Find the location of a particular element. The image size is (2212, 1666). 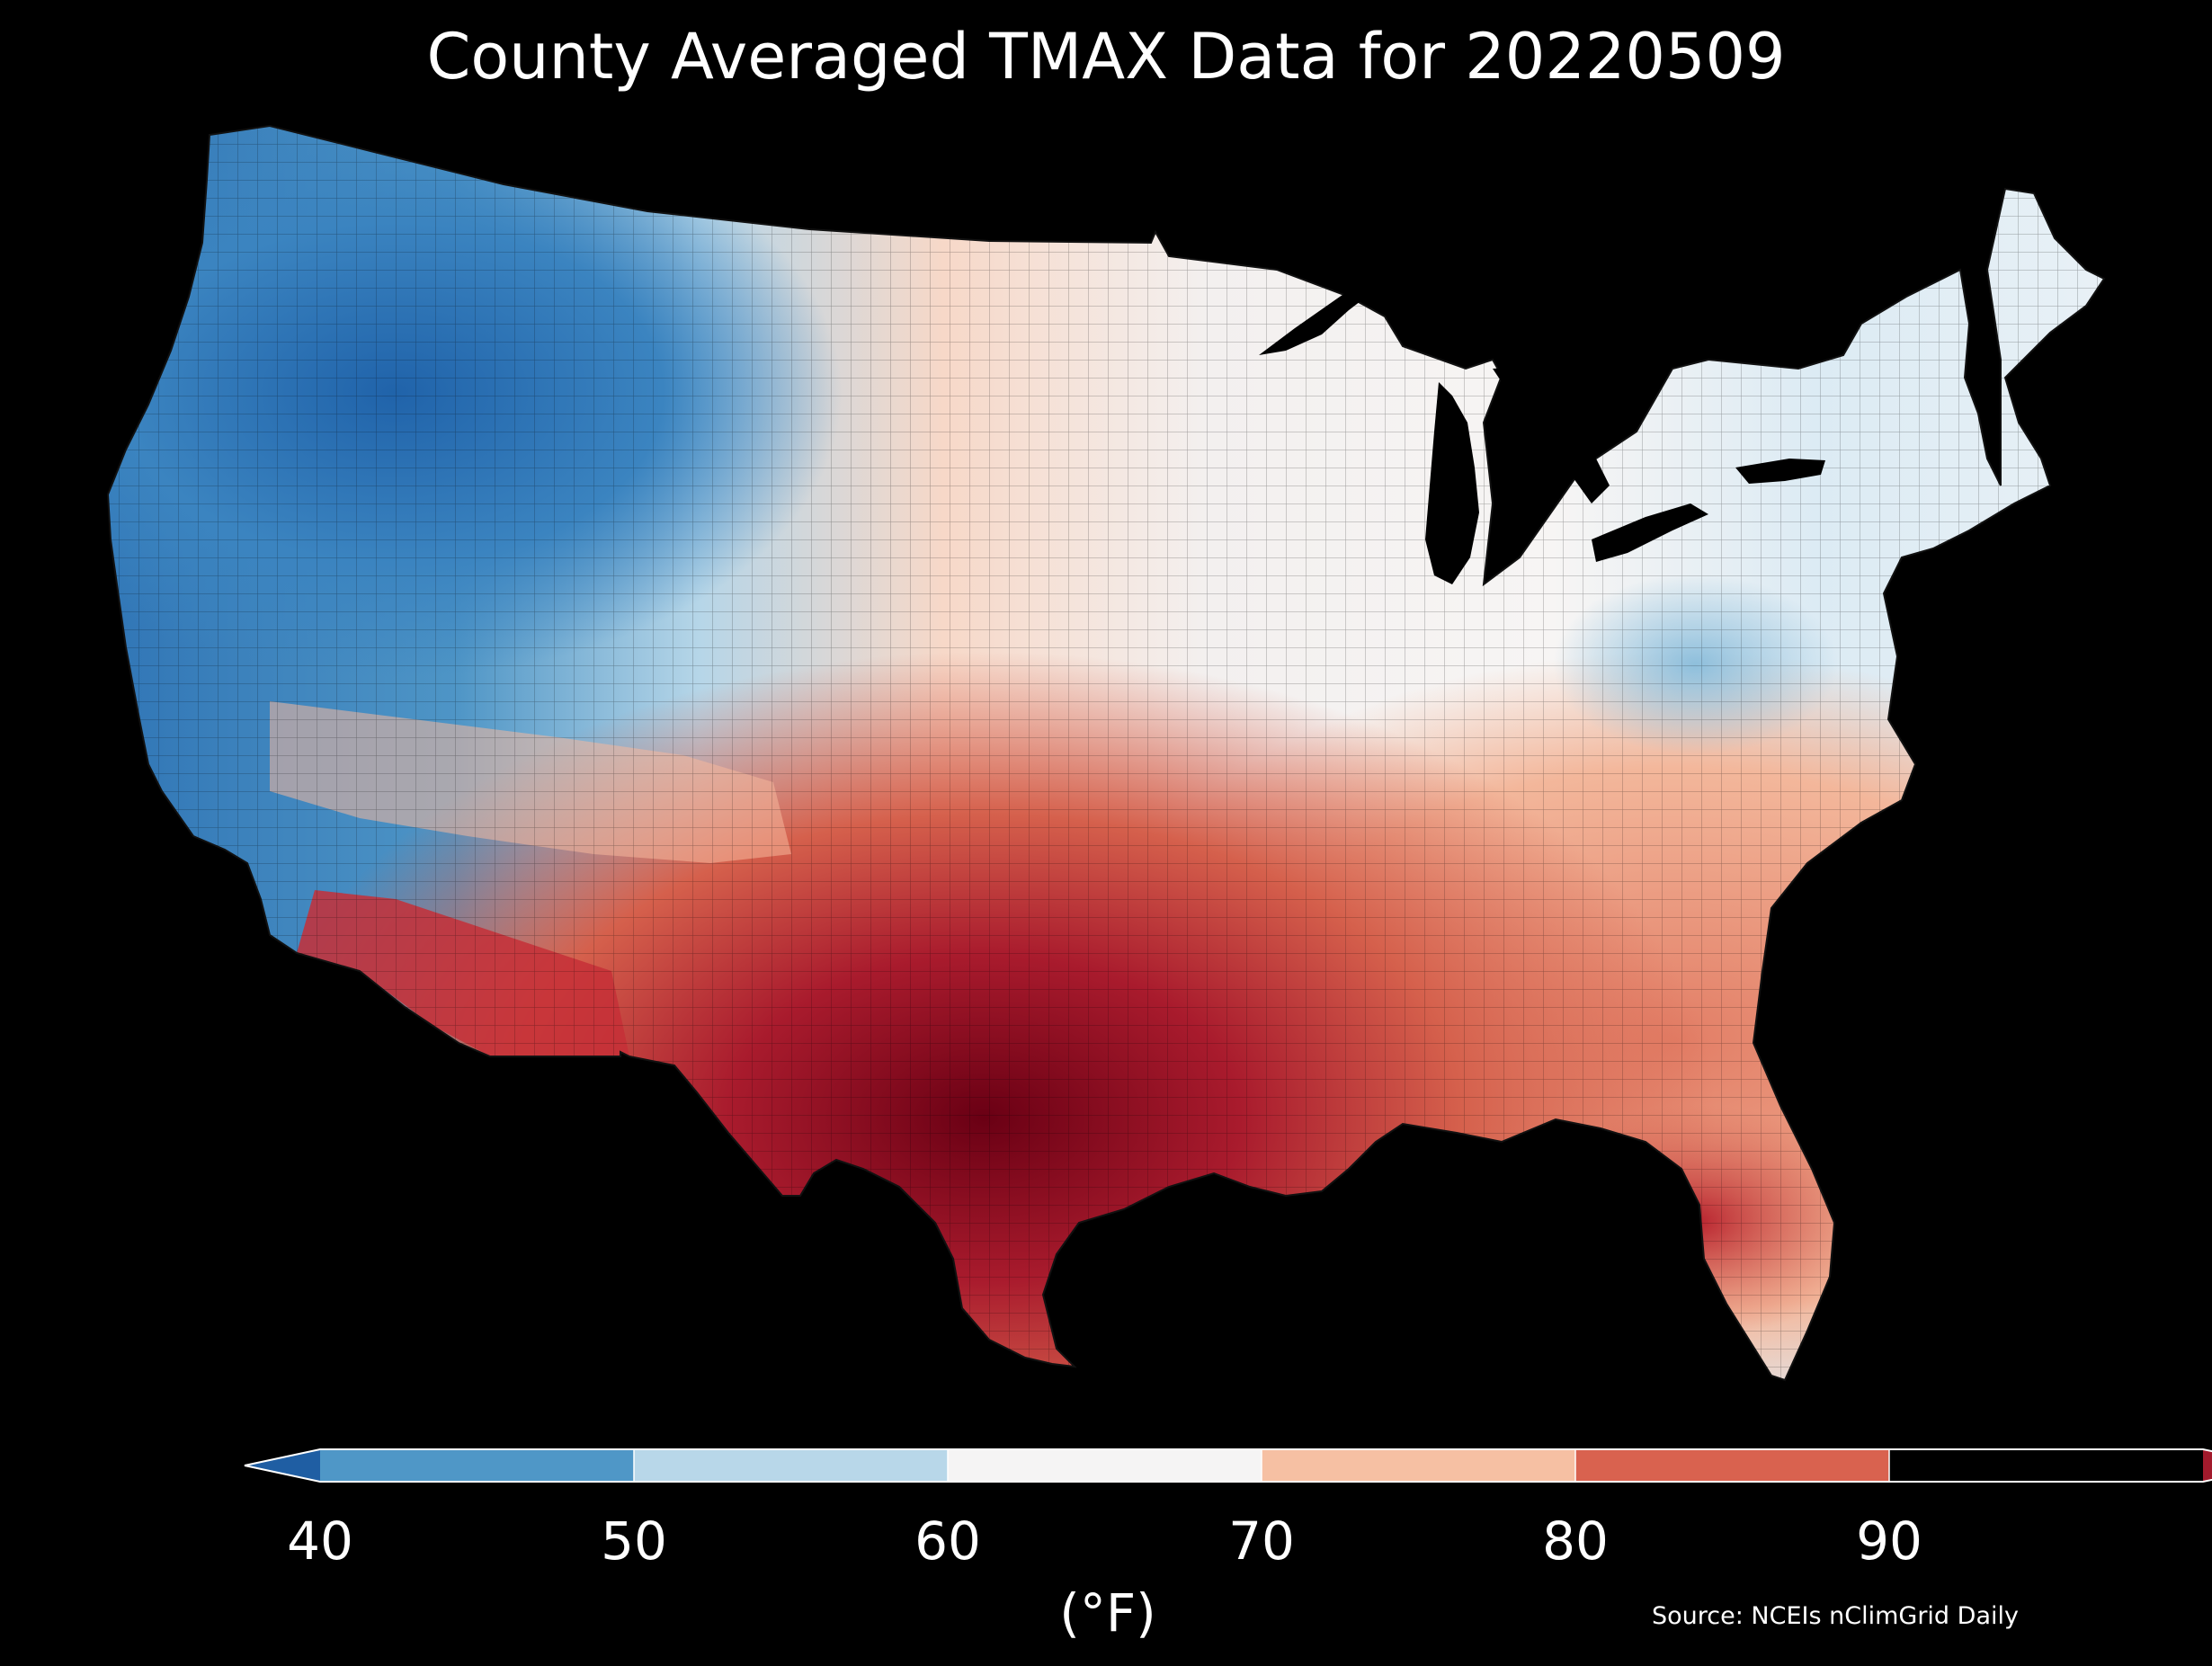

lake-erie is located at coordinates (1650, 532).